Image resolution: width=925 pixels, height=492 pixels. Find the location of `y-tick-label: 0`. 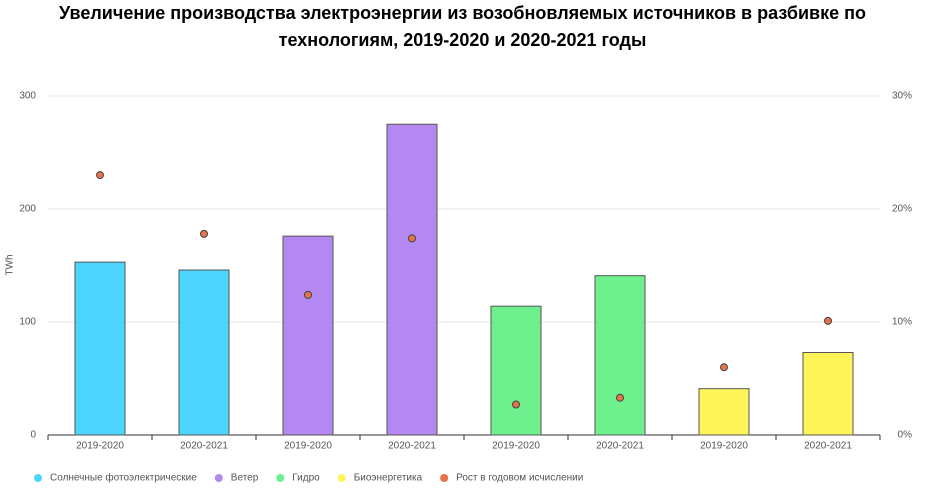

y-tick-label: 0 is located at coordinates (33, 435).